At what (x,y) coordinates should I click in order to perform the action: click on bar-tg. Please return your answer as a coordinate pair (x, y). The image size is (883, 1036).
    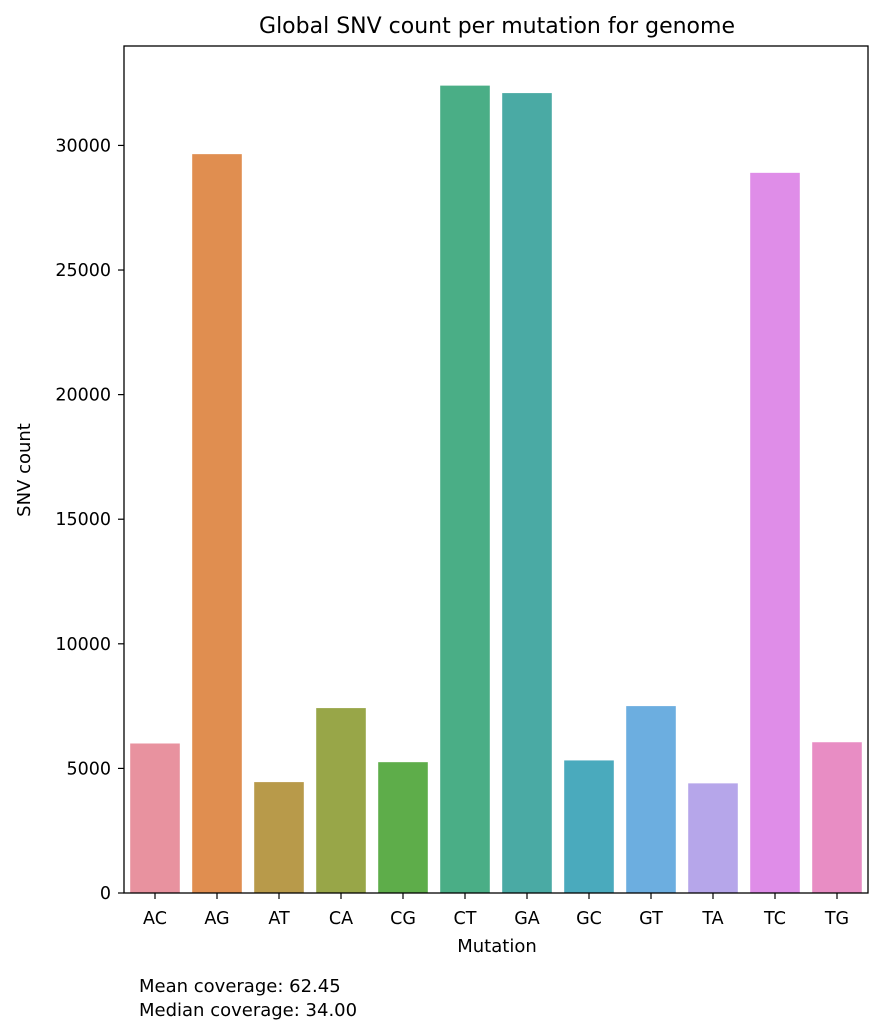
    Looking at the image, I should click on (837, 817).